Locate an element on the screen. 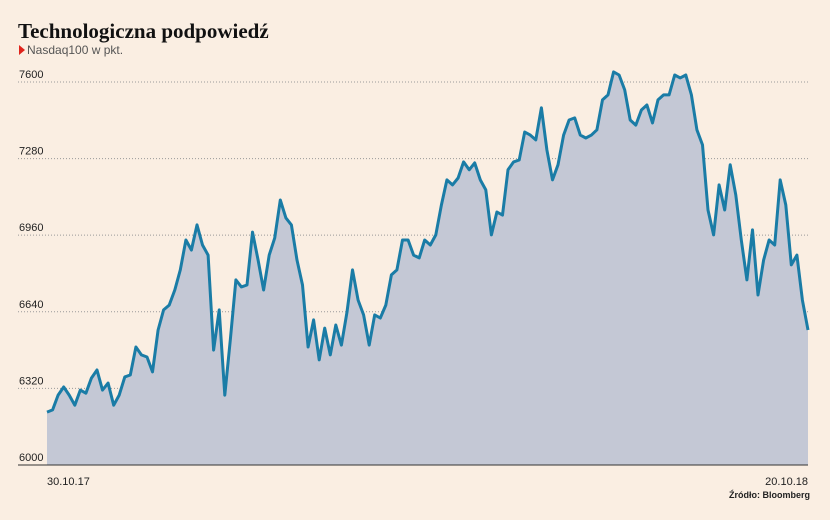  chart-title: Technologiczna podpowiedź is located at coordinates (143, 31).